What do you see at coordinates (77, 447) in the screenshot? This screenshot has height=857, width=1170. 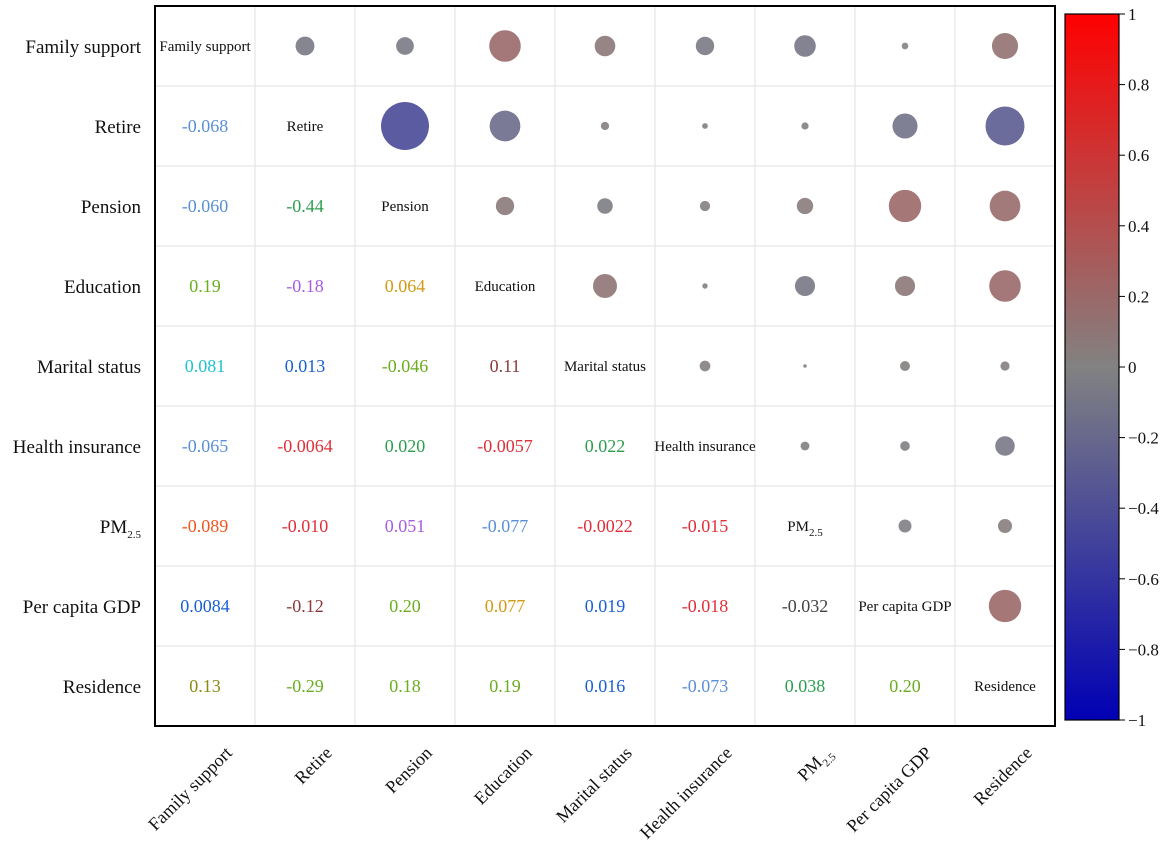 I see `row-label-health-insurance: Health insurance` at bounding box center [77, 447].